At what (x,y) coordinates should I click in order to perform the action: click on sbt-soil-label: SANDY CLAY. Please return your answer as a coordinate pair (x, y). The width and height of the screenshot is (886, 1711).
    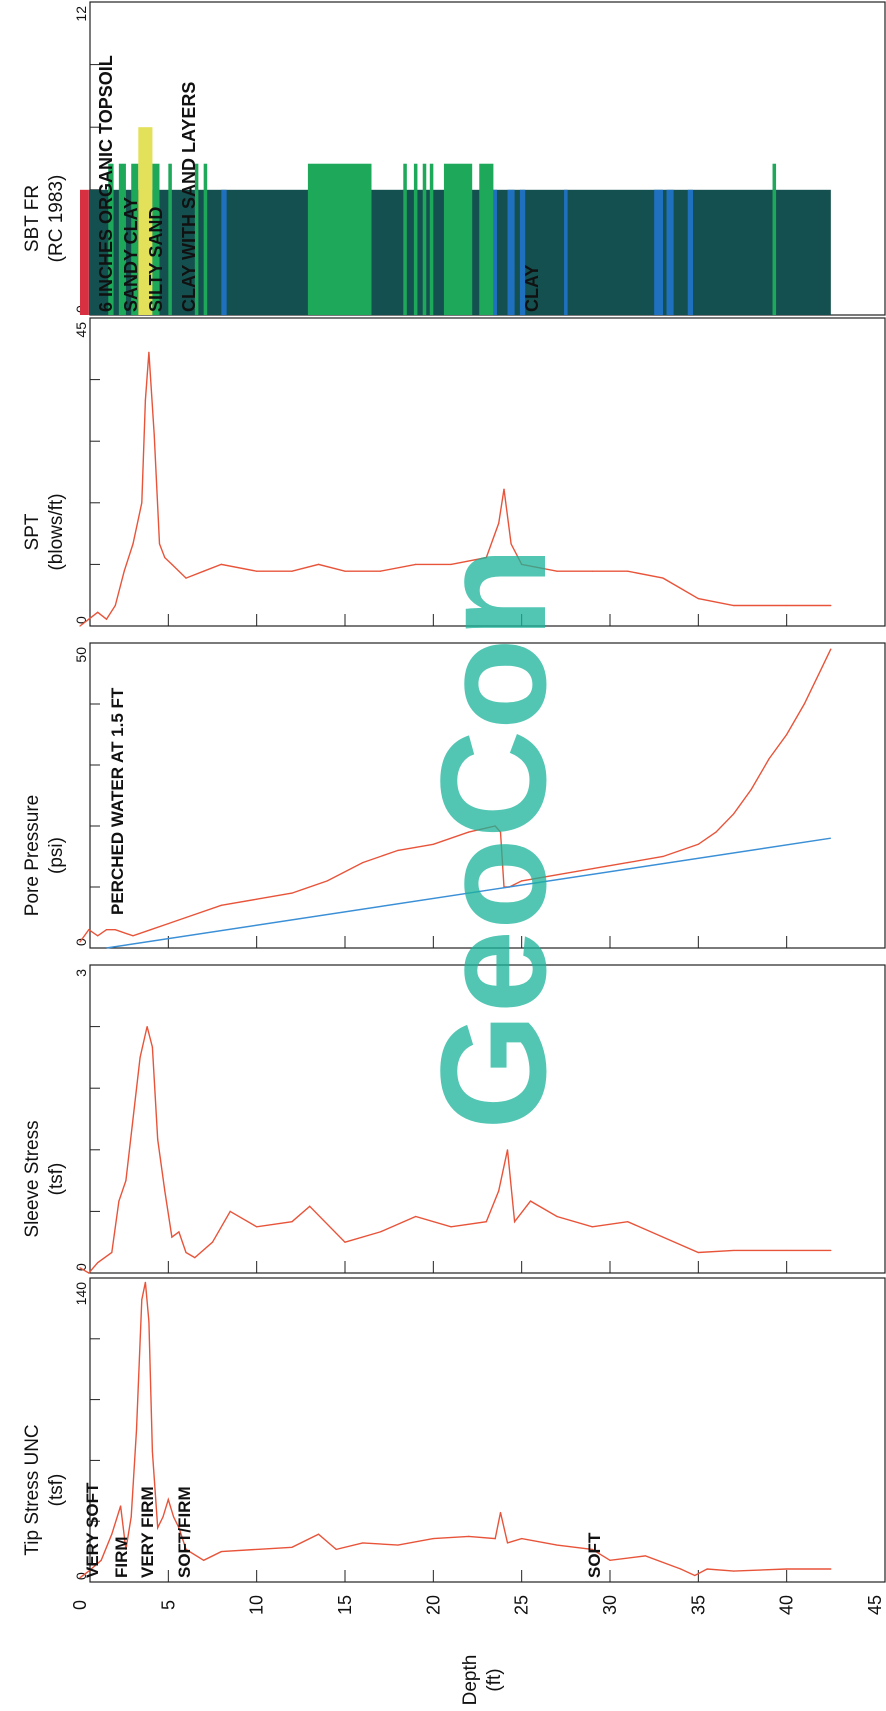
    Looking at the image, I should click on (131, 254).